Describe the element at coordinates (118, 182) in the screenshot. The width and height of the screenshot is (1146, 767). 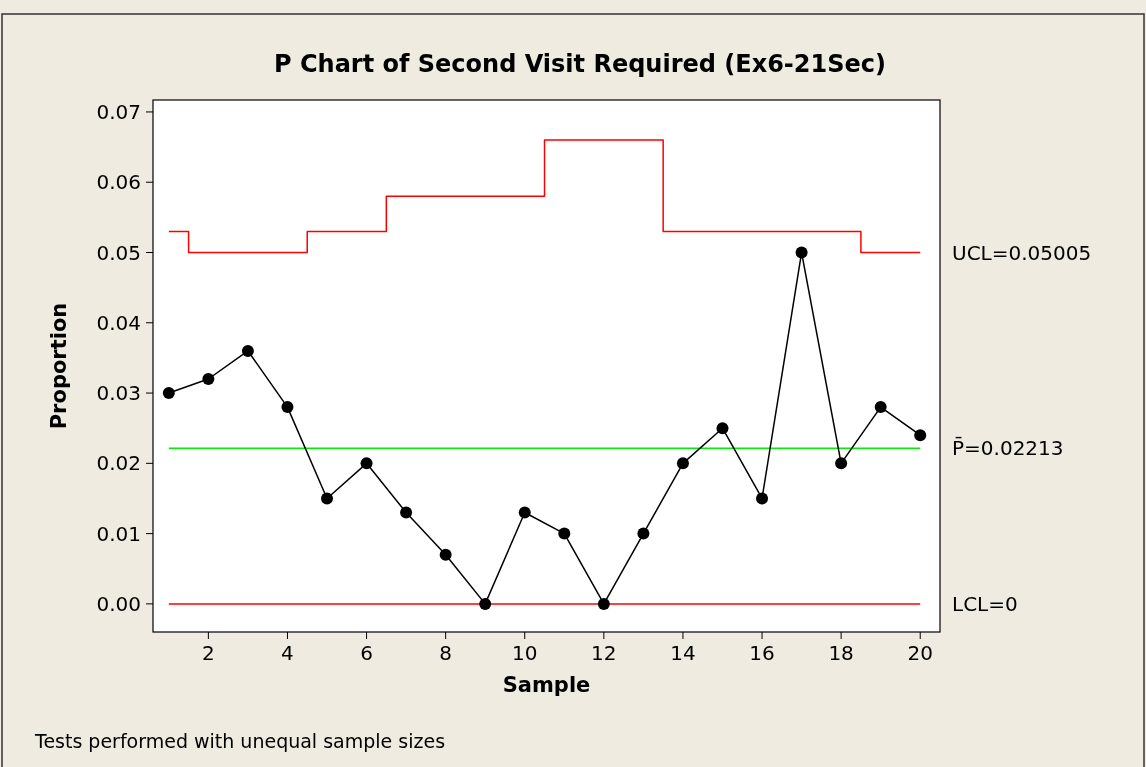
I see `y-tick-label: 0.06` at that location.